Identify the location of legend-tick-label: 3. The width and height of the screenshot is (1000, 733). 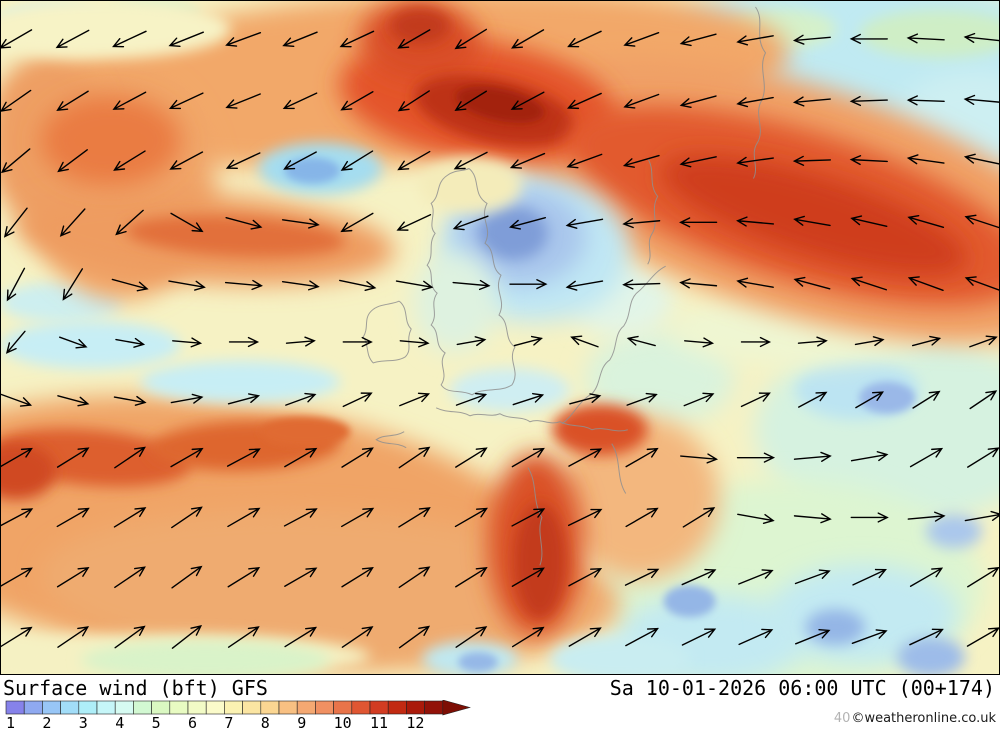
(83, 723).